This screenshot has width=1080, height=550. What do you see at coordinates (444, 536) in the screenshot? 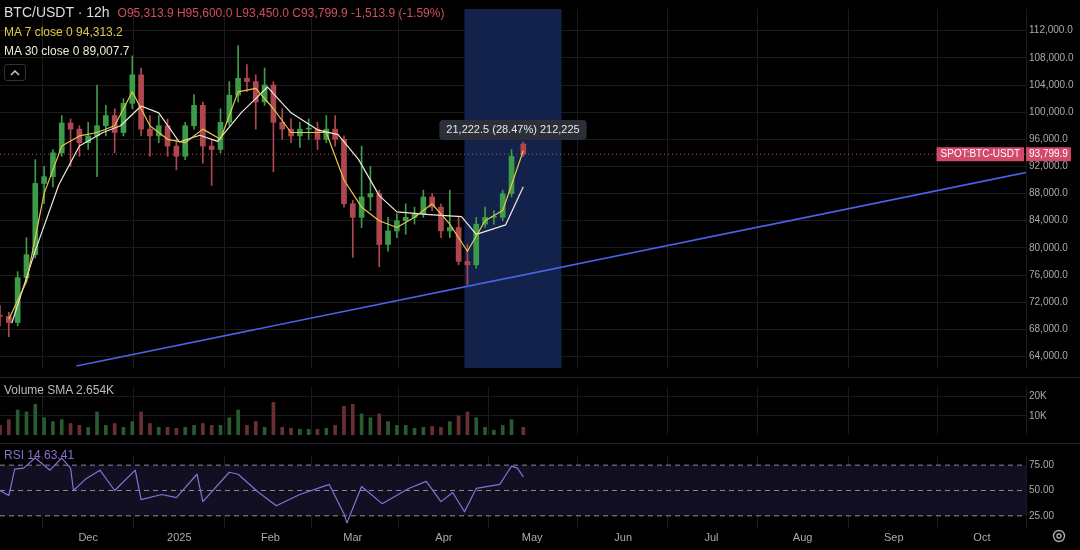
I see `x-tick-label: Apr` at bounding box center [444, 536].